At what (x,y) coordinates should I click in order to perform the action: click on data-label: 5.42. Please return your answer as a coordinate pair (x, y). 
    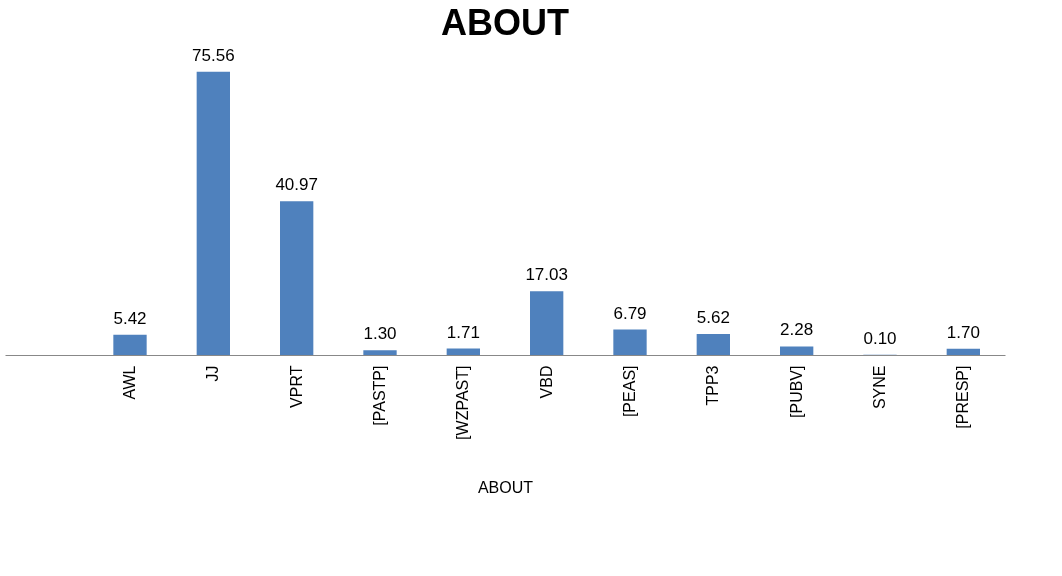
    Looking at the image, I should click on (130, 318).